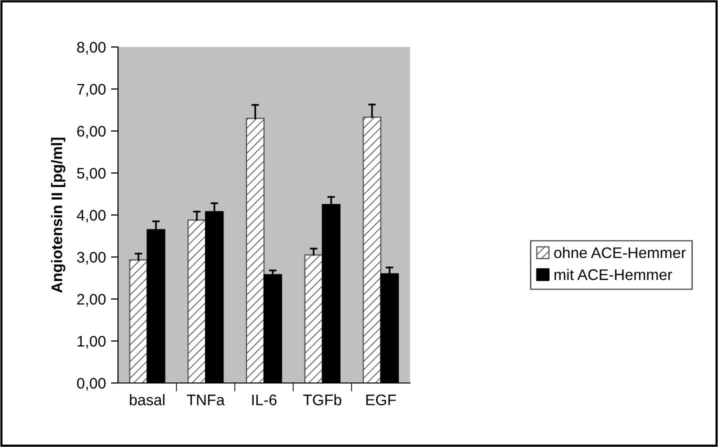  What do you see at coordinates (91, 216) in the screenshot?
I see `y-tick-label: 4,00` at bounding box center [91, 216].